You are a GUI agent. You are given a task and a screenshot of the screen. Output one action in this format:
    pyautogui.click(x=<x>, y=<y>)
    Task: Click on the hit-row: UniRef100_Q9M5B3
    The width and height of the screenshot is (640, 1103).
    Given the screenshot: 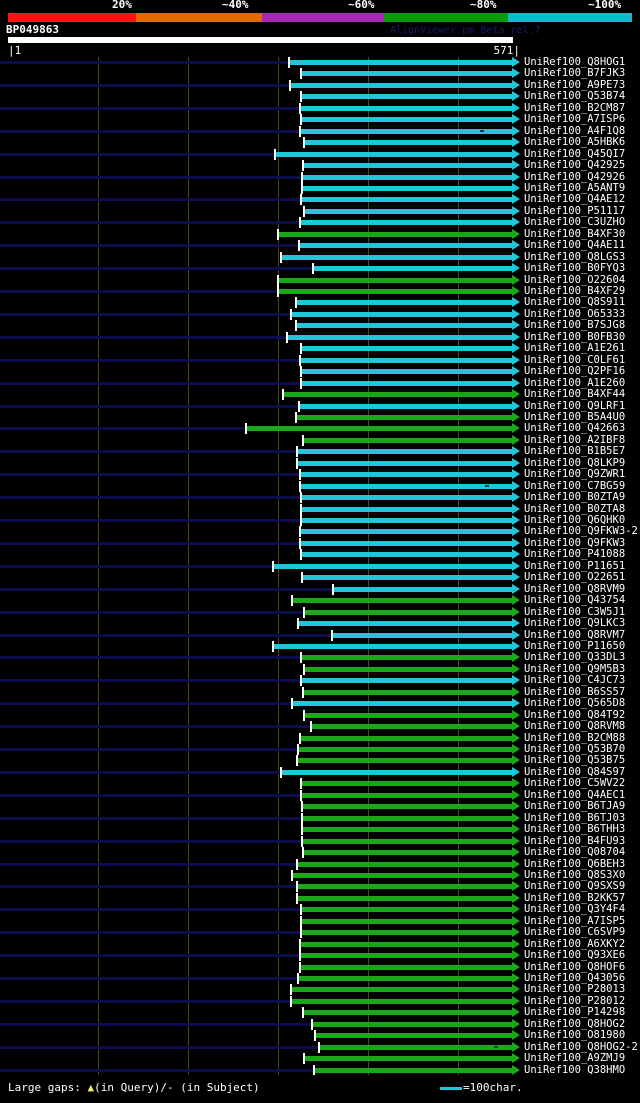 What is the action you would take?
    pyautogui.click(x=320, y=669)
    